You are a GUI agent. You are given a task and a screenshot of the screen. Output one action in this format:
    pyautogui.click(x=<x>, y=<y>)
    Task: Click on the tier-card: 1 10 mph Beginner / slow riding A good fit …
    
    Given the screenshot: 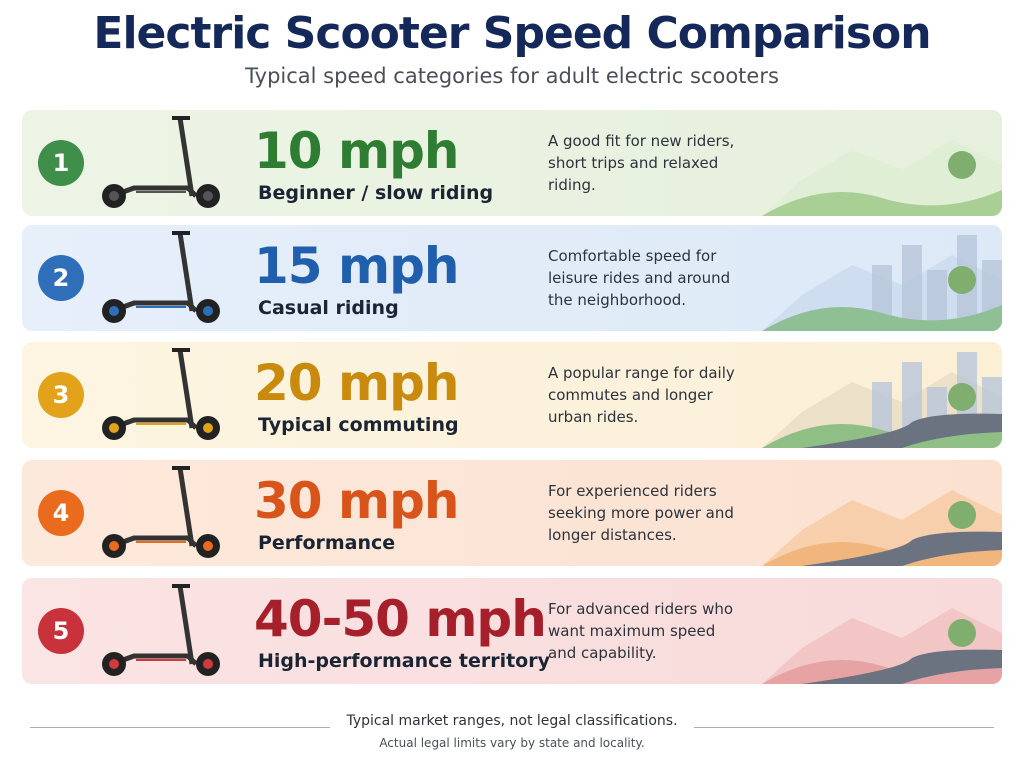 What is the action you would take?
    pyautogui.click(x=512, y=163)
    